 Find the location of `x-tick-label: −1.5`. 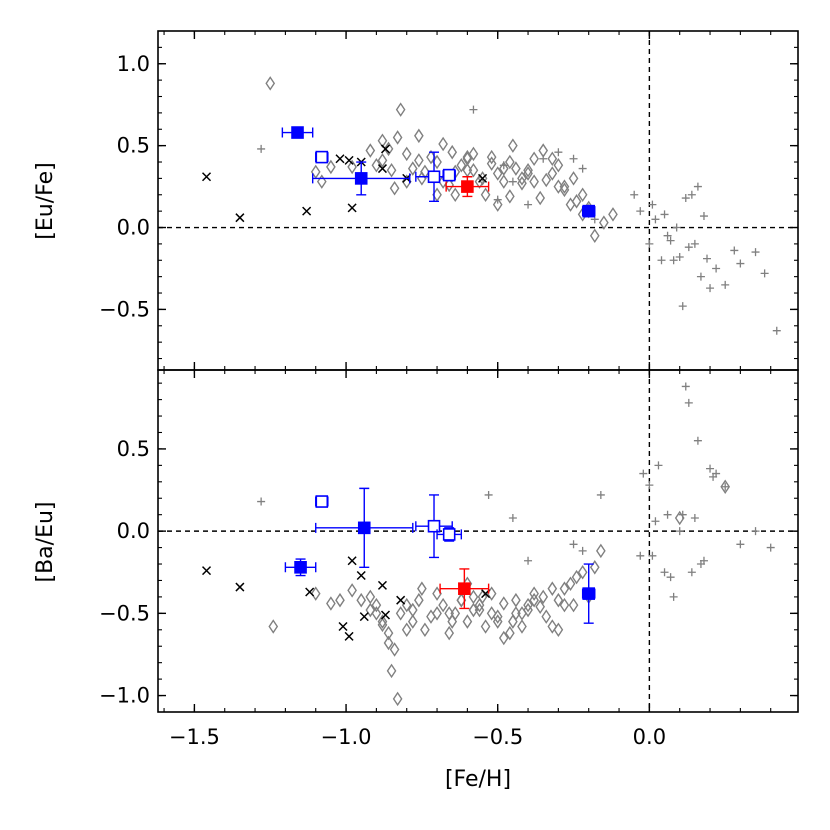

x-tick-label: −1.5 is located at coordinates (194, 737).